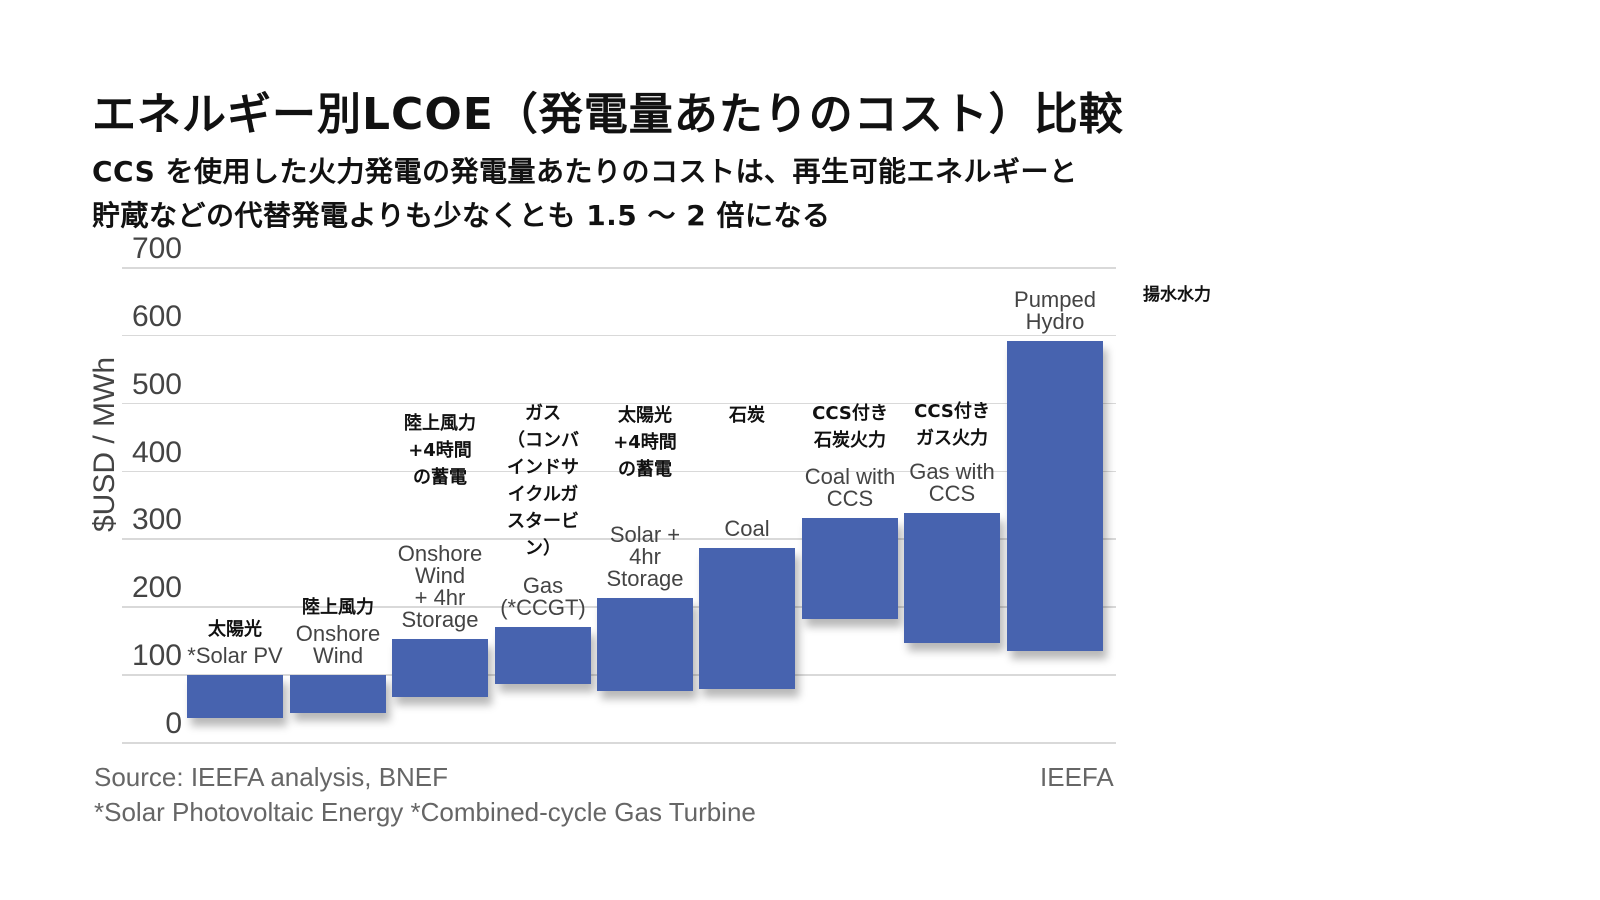  What do you see at coordinates (543, 521) in the screenshot?
I see `label-line: スタービ` at bounding box center [543, 521].